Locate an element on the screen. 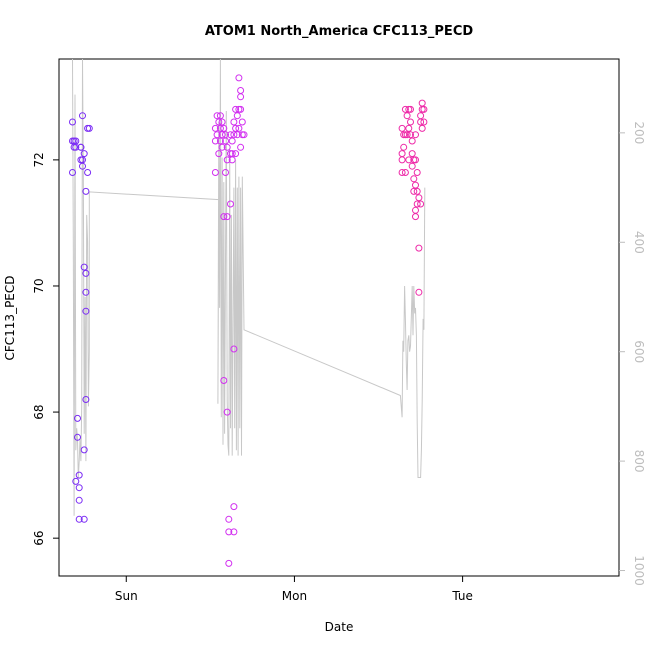 The width and height of the screenshot is (650, 650). x-tick-label: Mon is located at coordinates (294, 596).